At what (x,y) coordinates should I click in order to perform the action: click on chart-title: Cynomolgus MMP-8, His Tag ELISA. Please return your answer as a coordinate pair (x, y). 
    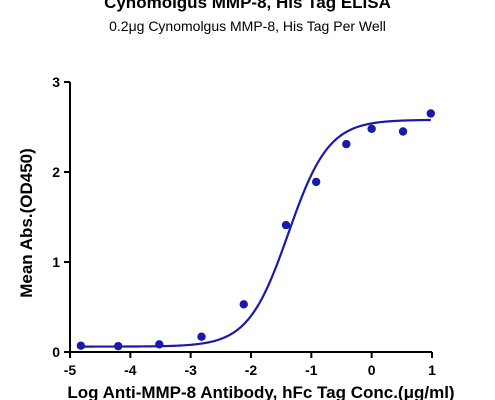
    Looking at the image, I should click on (247, 6).